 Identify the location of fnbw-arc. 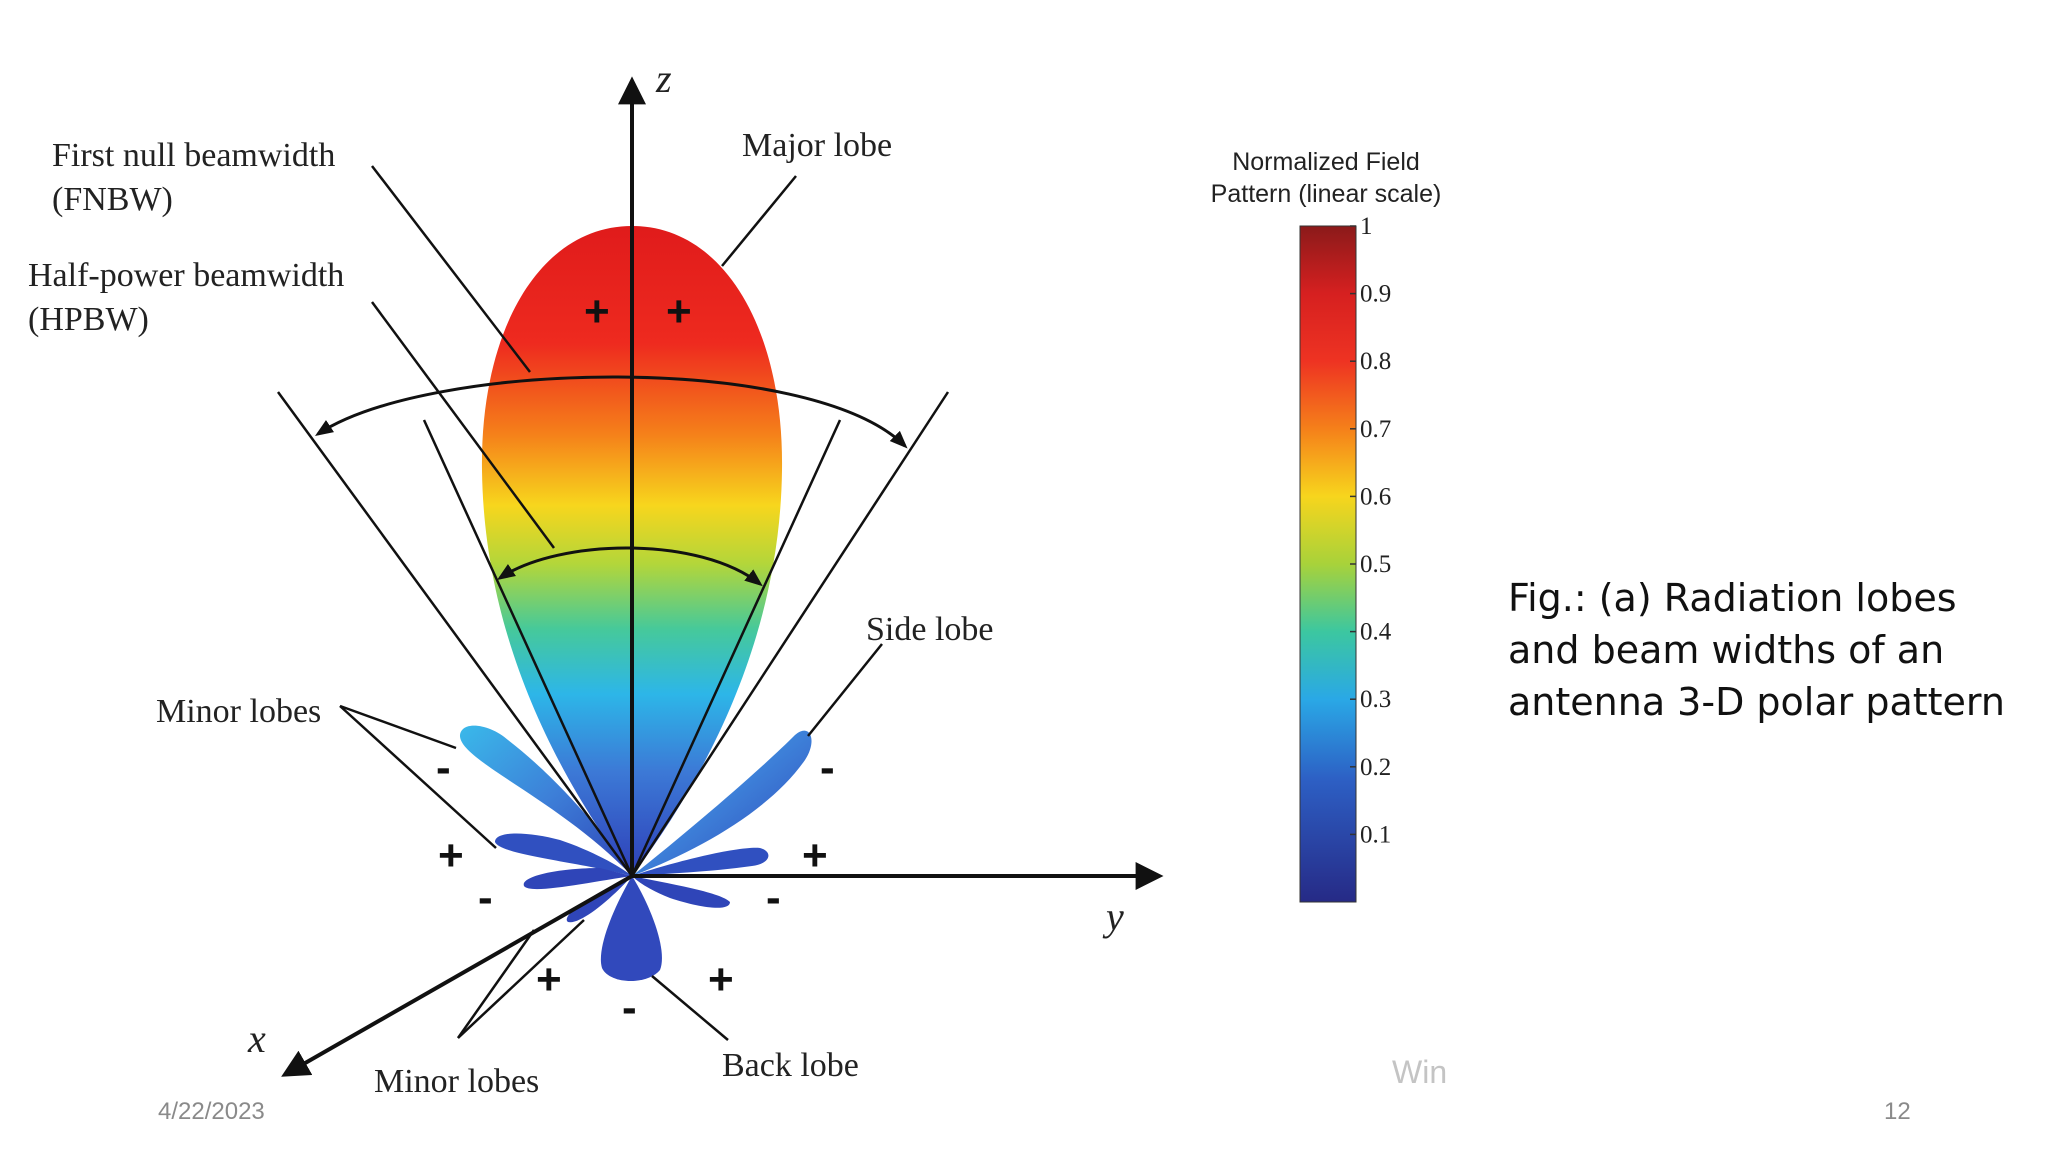
(611, 412).